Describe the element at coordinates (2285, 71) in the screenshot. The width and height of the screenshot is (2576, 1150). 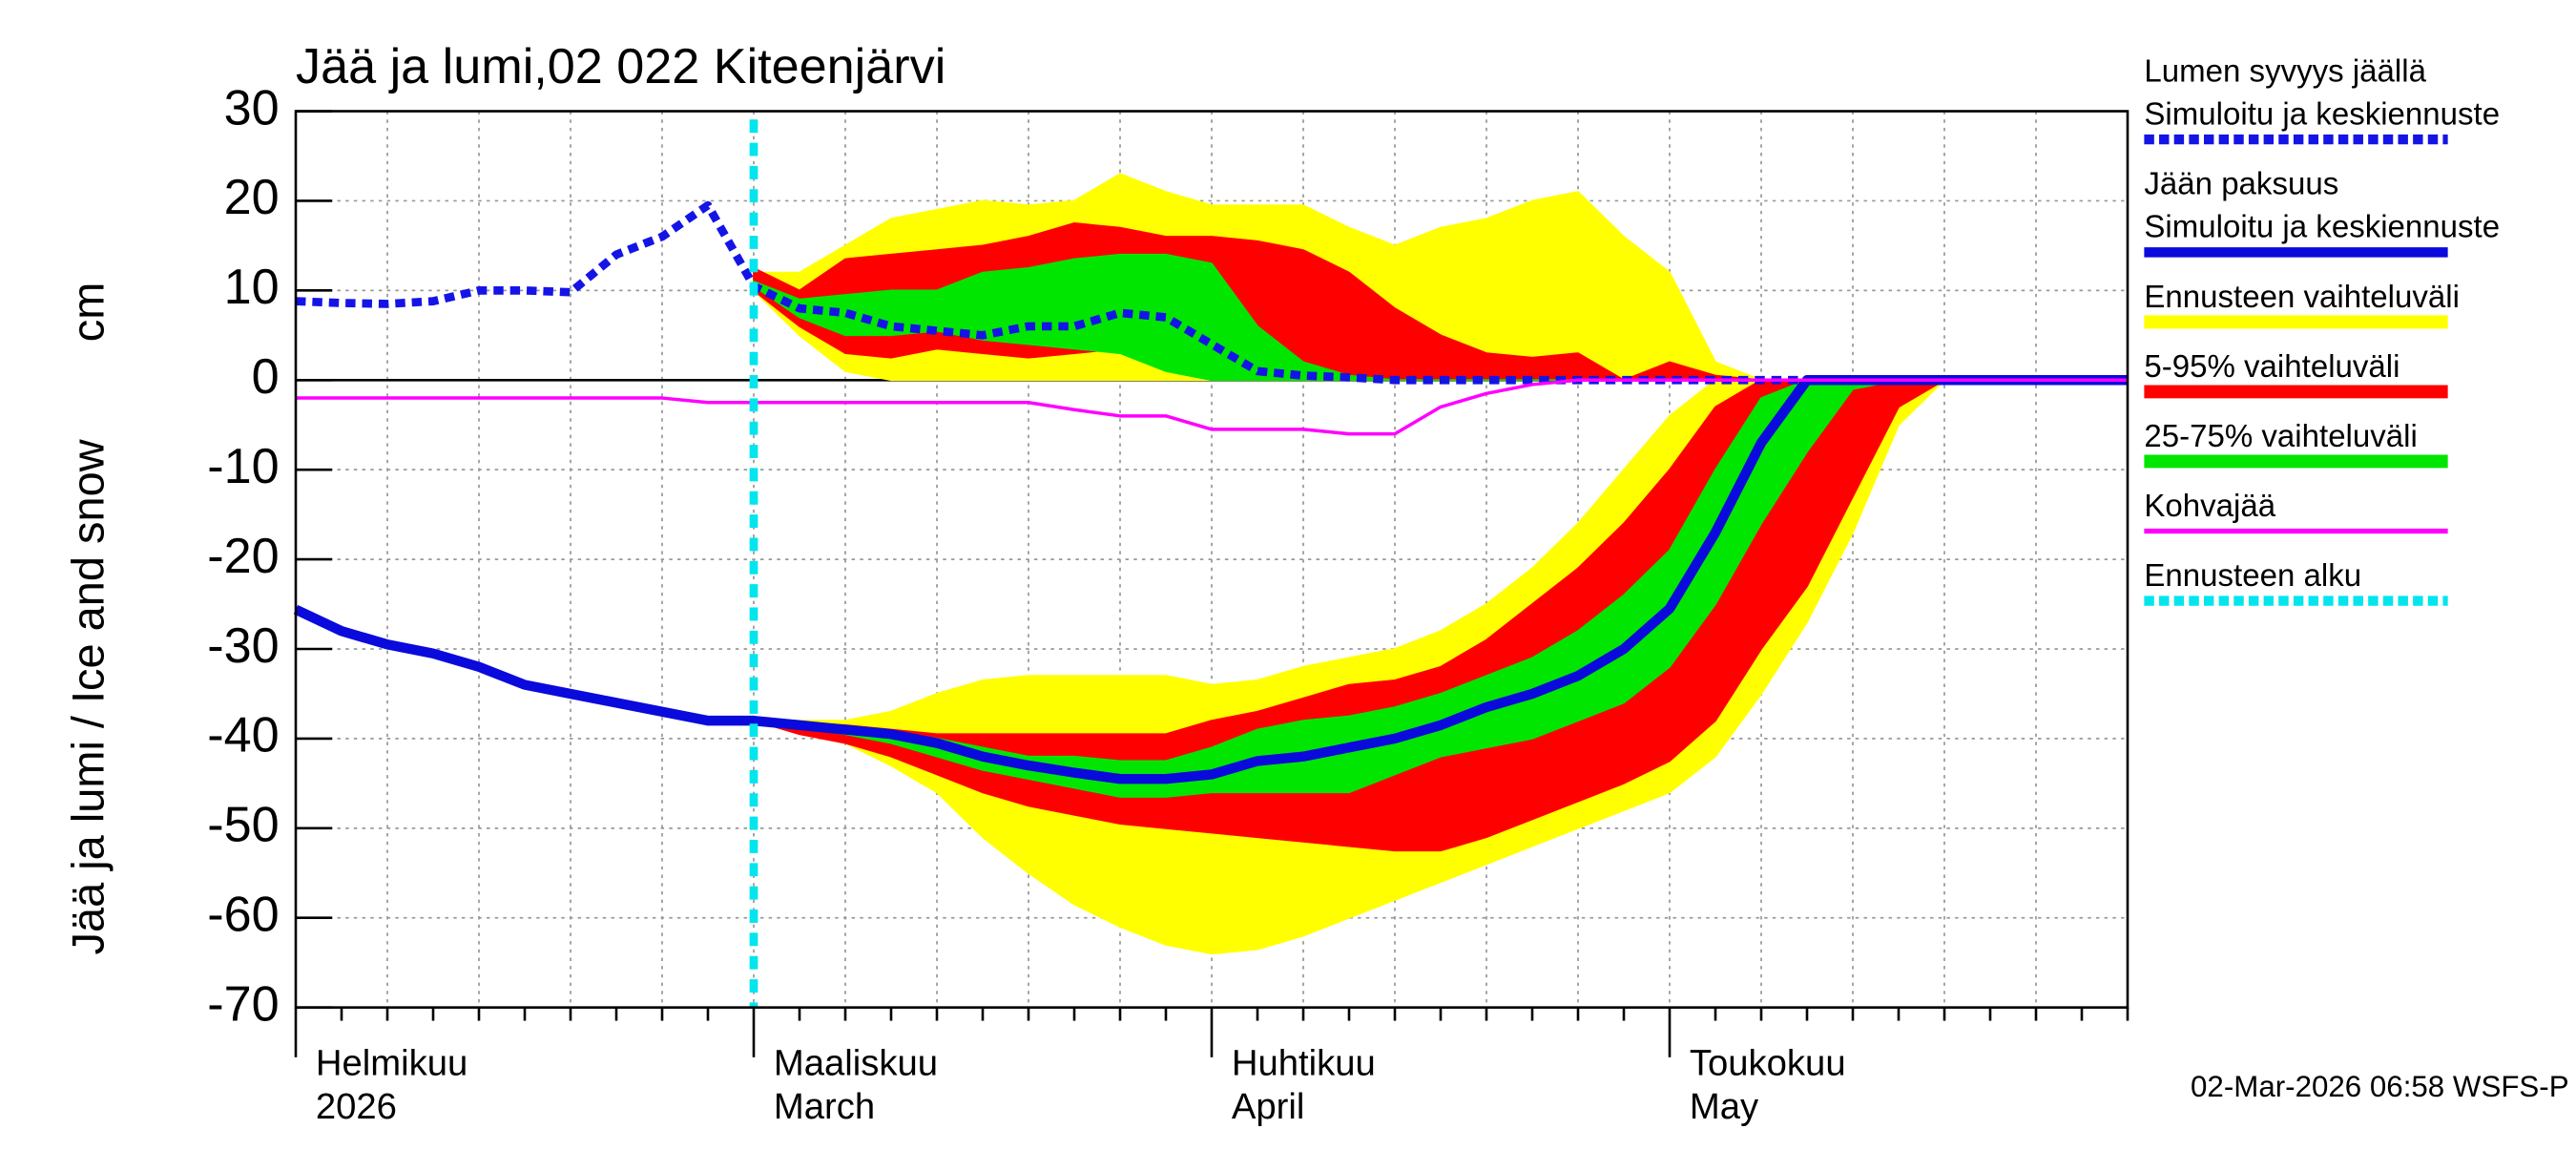
I see `legend-label: Lumen syvyys jäällä` at that location.